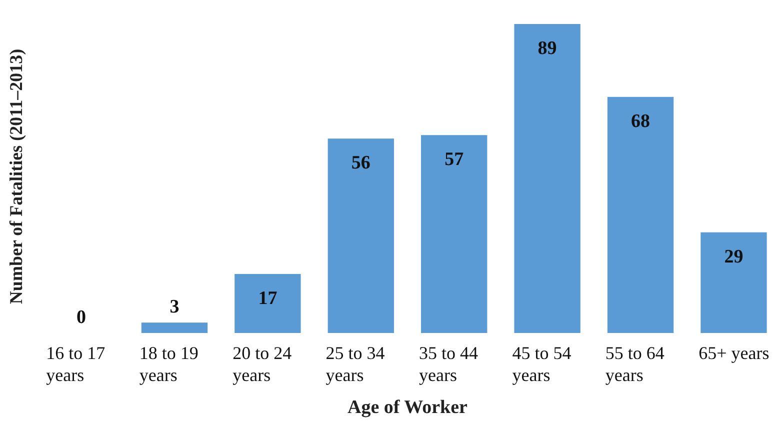 The width and height of the screenshot is (780, 432). I want to click on x-tick-label: 20 to 24 years, so click(262, 364).